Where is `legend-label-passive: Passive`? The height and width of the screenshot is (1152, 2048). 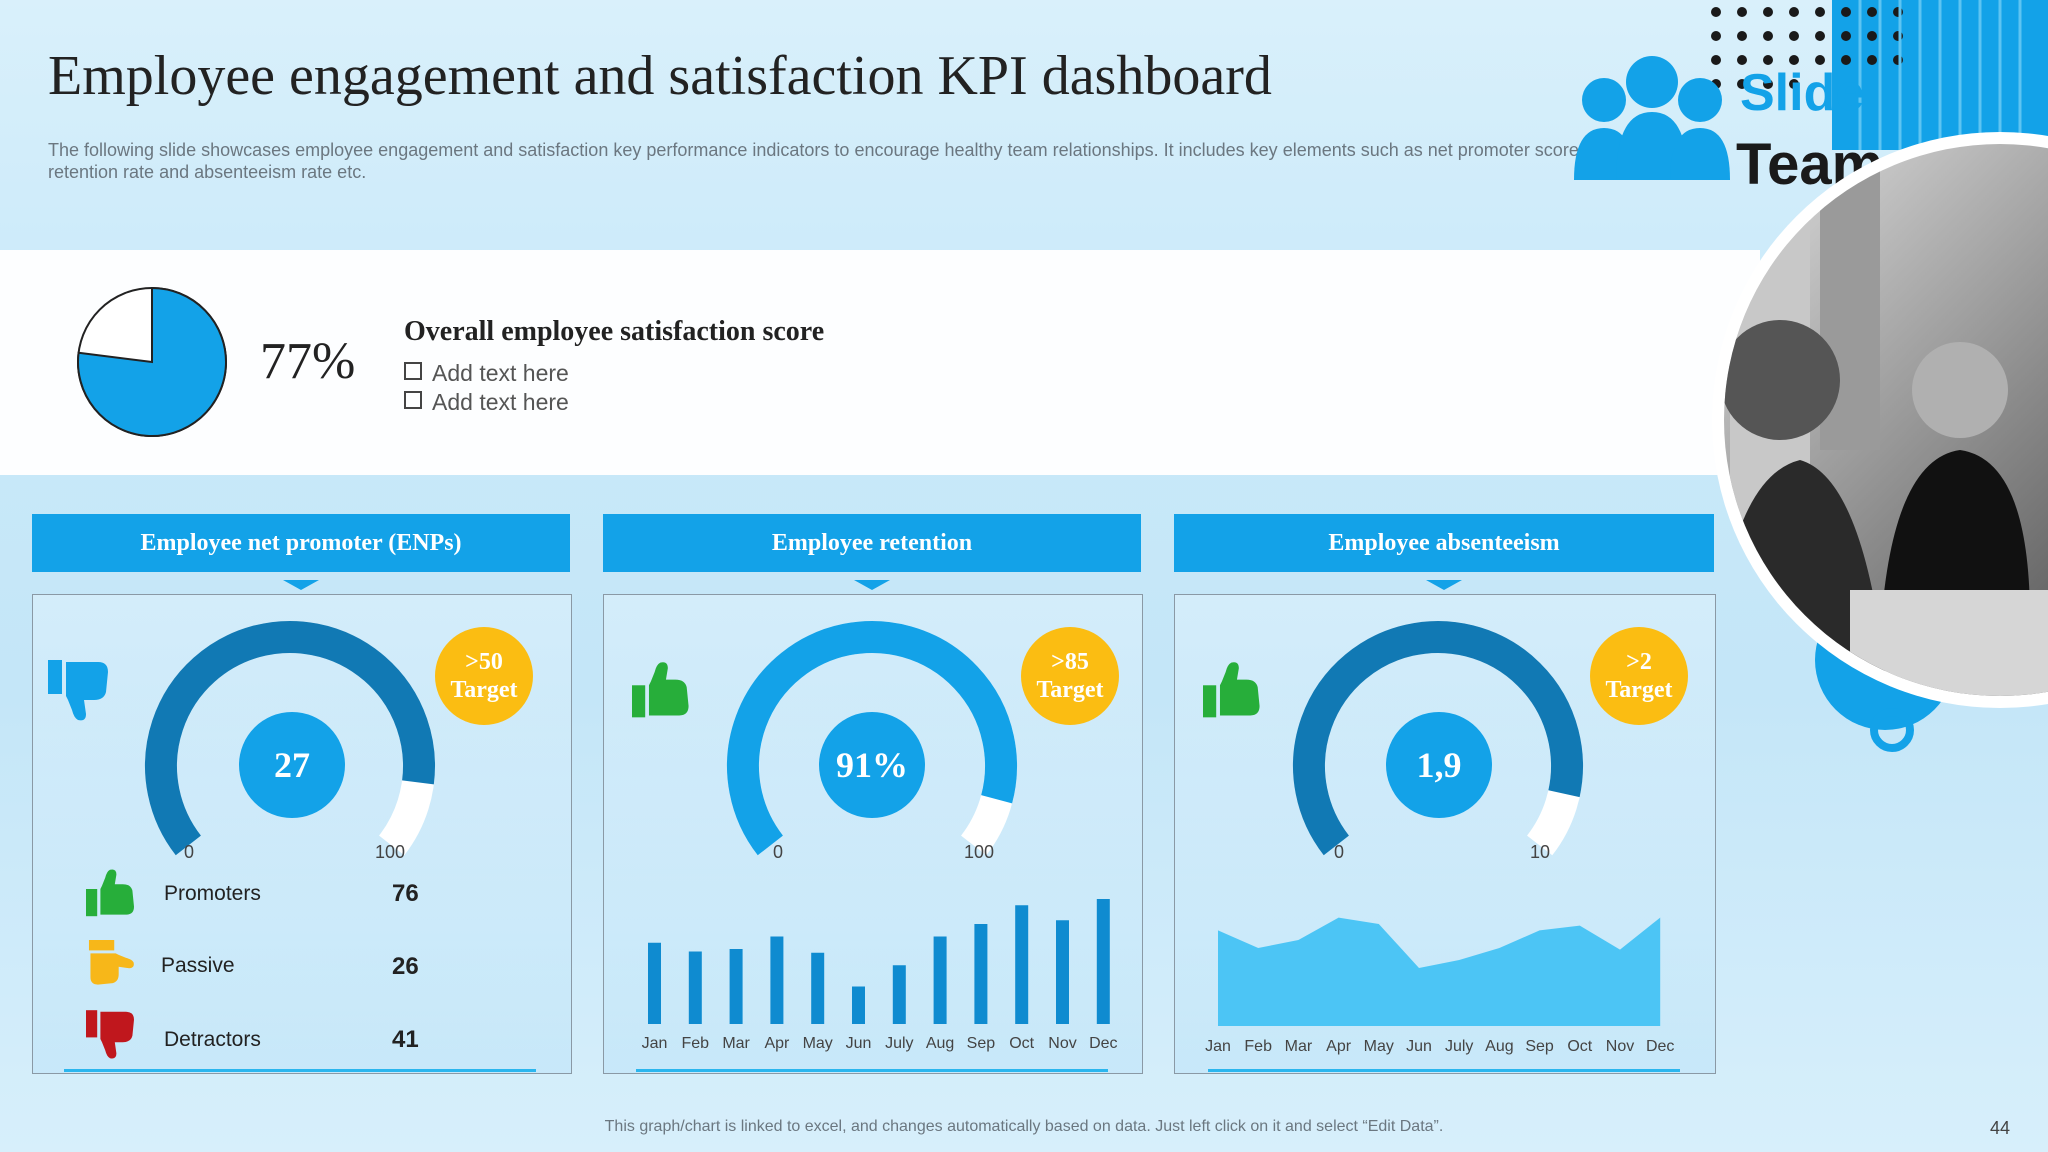 legend-label-passive: Passive is located at coordinates (198, 965).